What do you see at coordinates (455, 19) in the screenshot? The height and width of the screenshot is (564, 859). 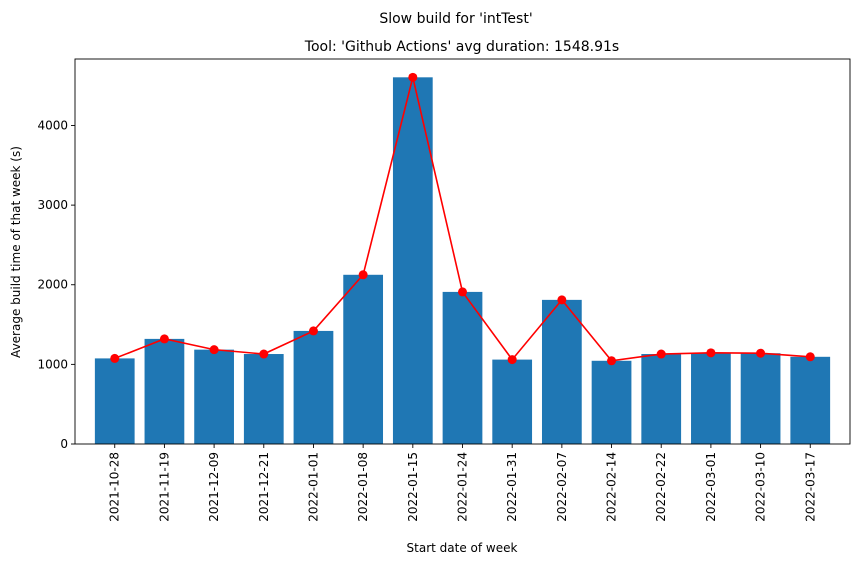 I see `chart-suptitle: Slow build for 'intTest'` at bounding box center [455, 19].